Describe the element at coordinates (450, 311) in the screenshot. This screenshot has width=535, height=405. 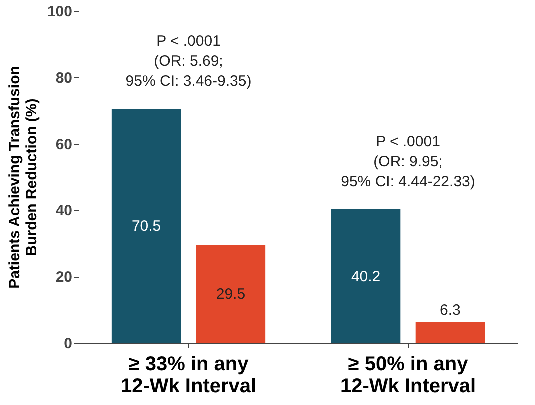
I see `data-label: 6.3` at that location.